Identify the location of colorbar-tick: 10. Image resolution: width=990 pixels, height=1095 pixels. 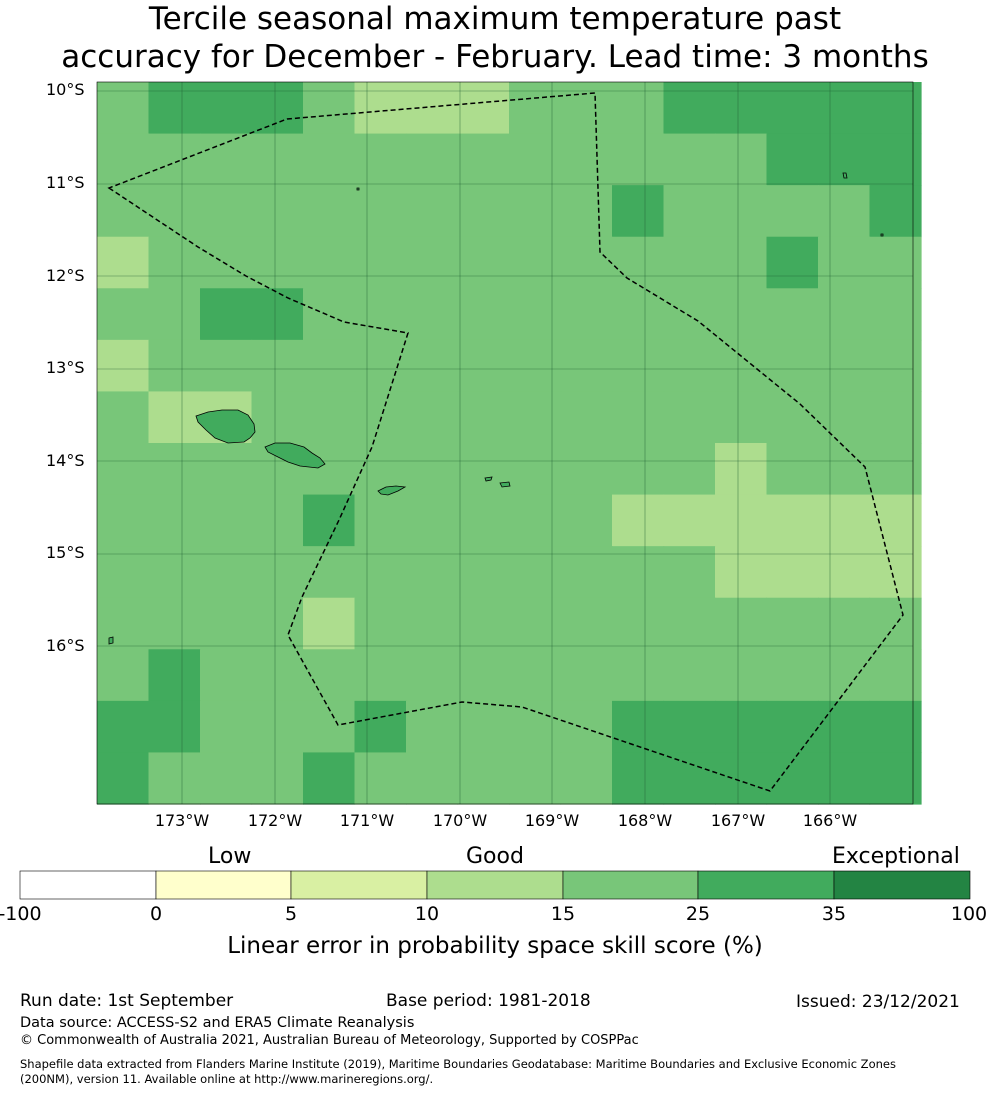
(427, 914).